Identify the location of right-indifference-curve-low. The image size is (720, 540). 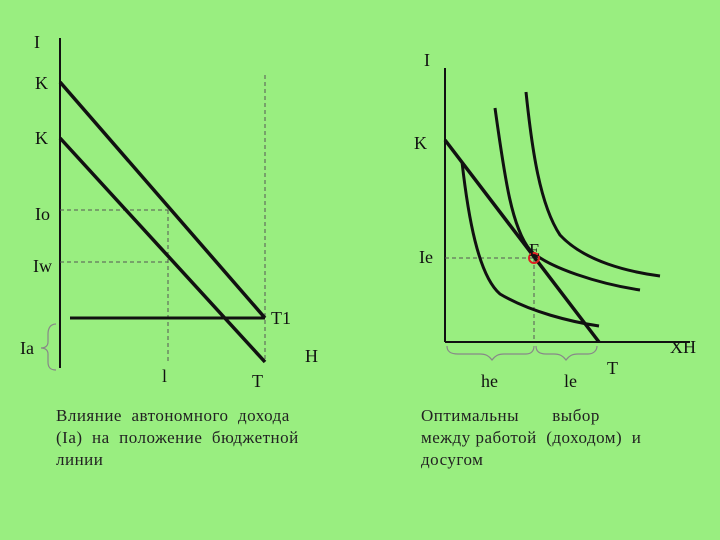
(530, 244).